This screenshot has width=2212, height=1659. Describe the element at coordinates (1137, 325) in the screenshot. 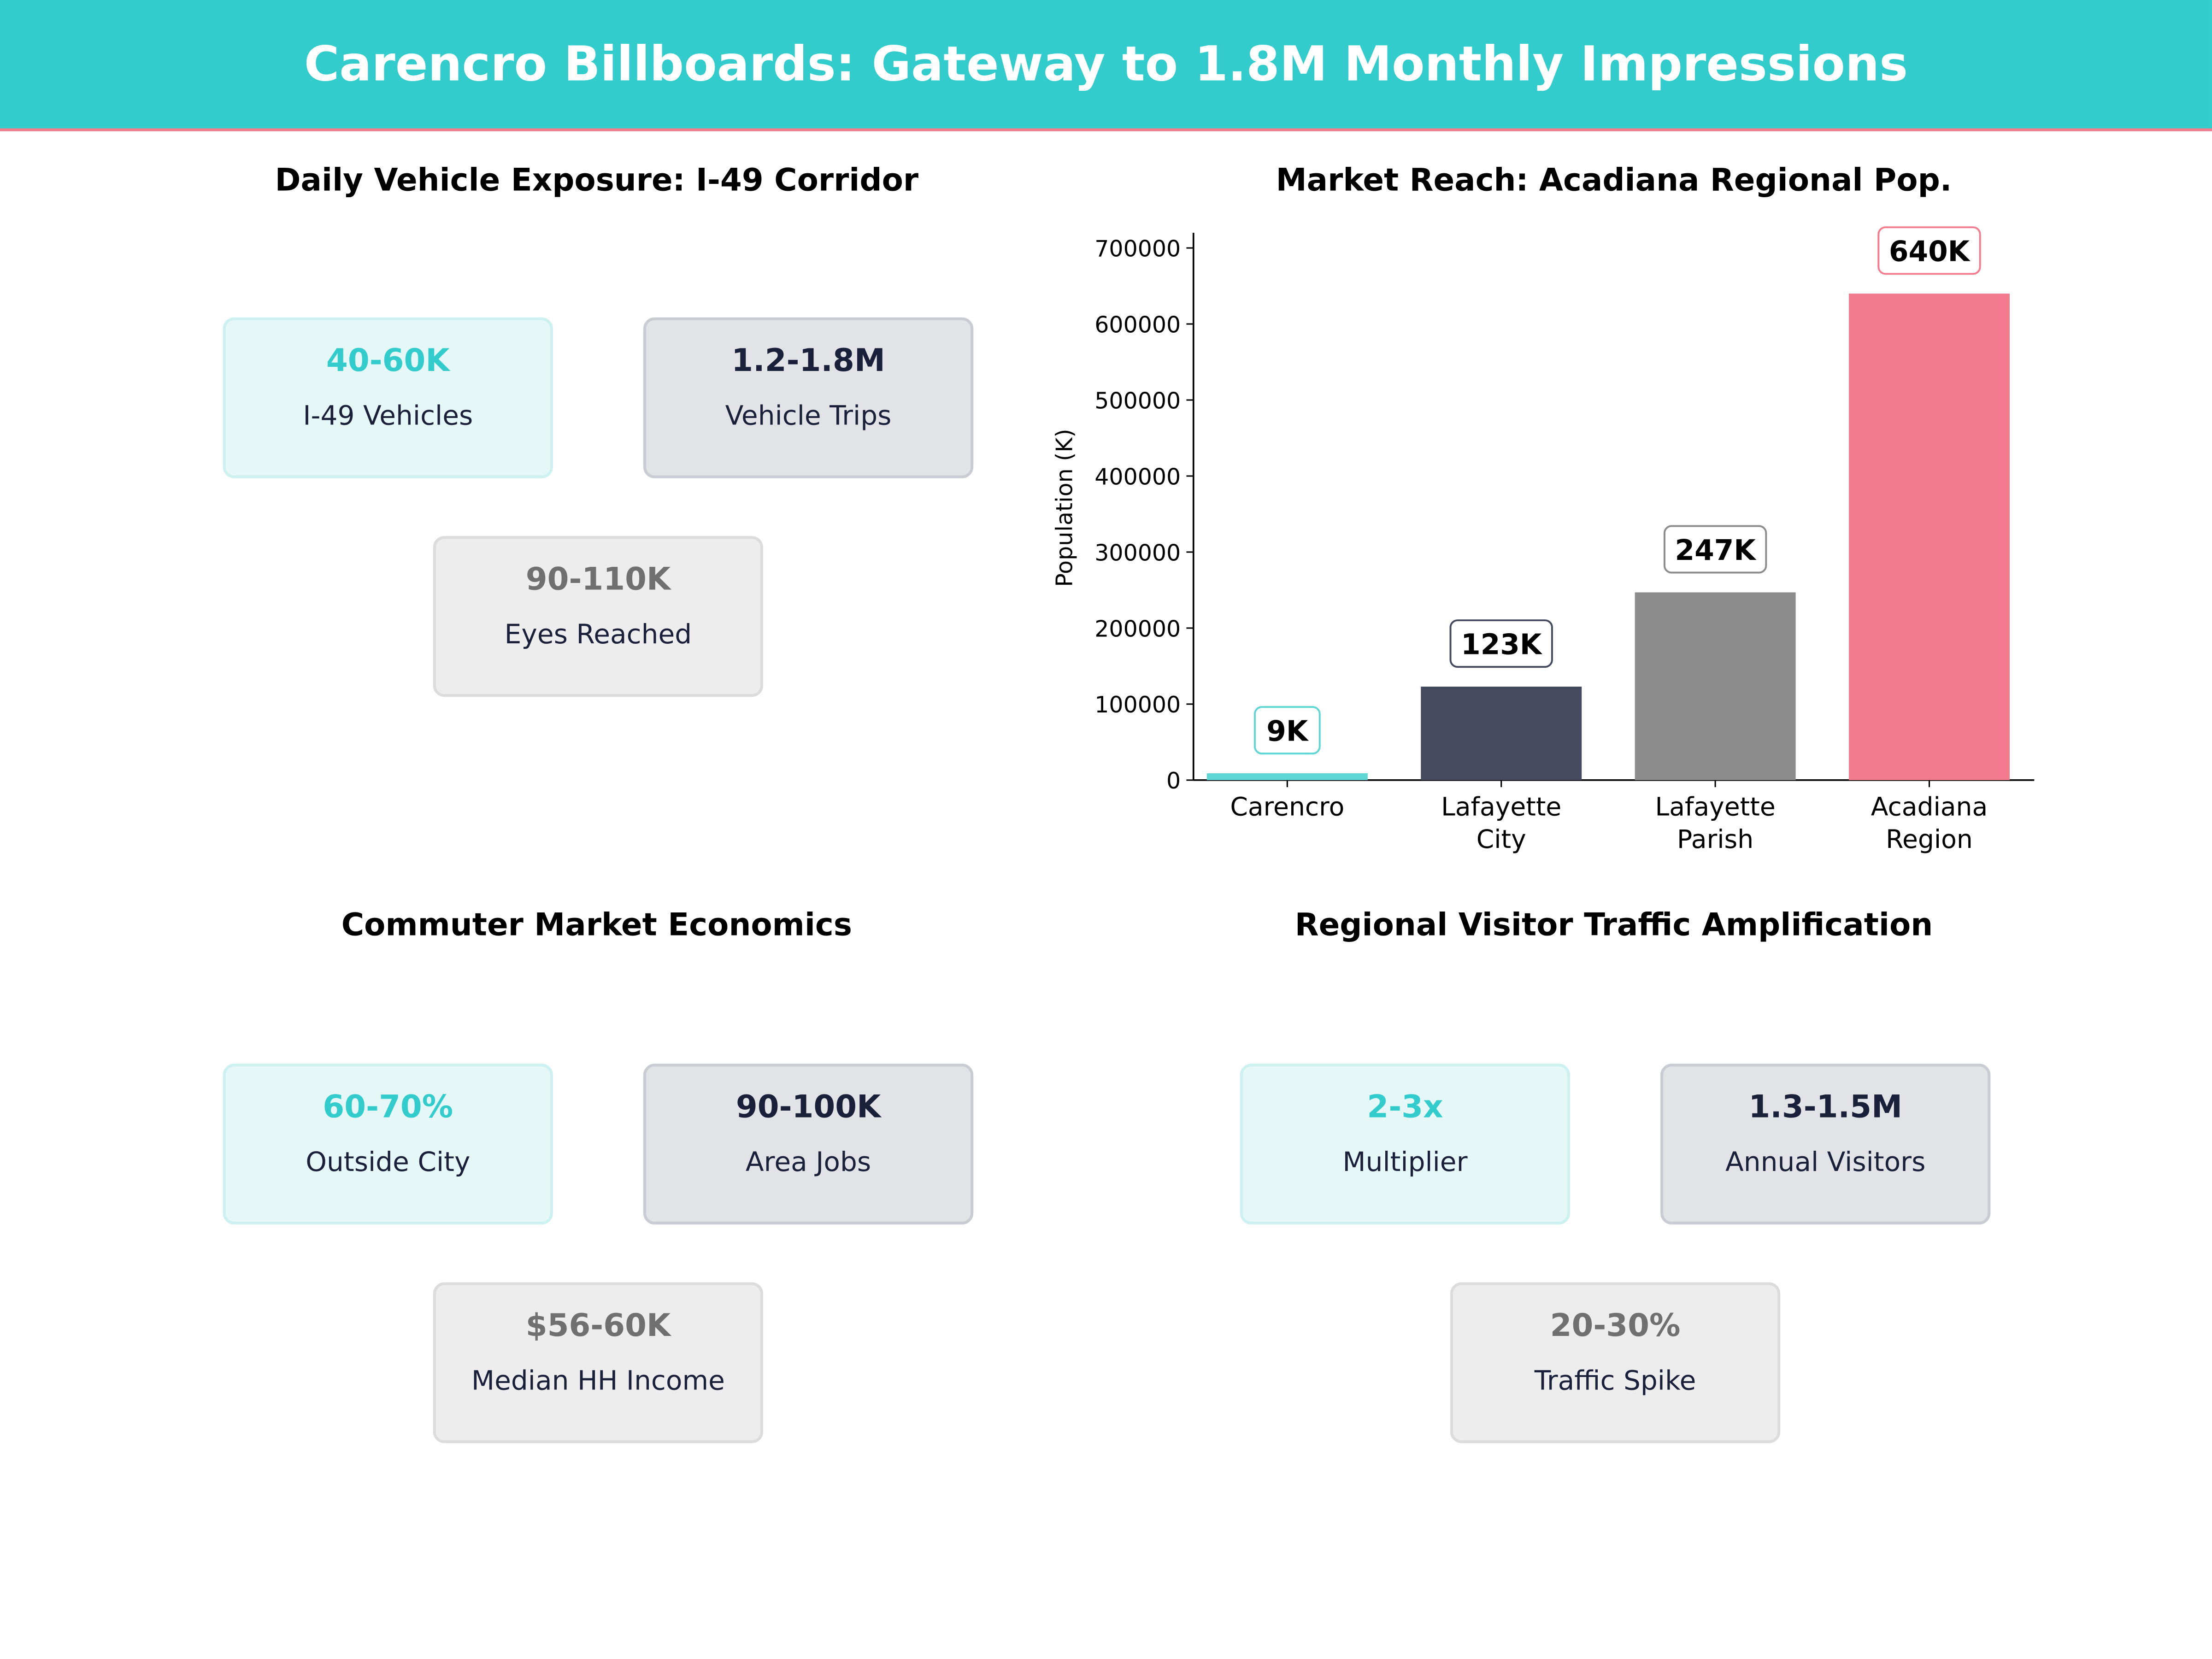

I see `y-tick-label: 600000` at that location.